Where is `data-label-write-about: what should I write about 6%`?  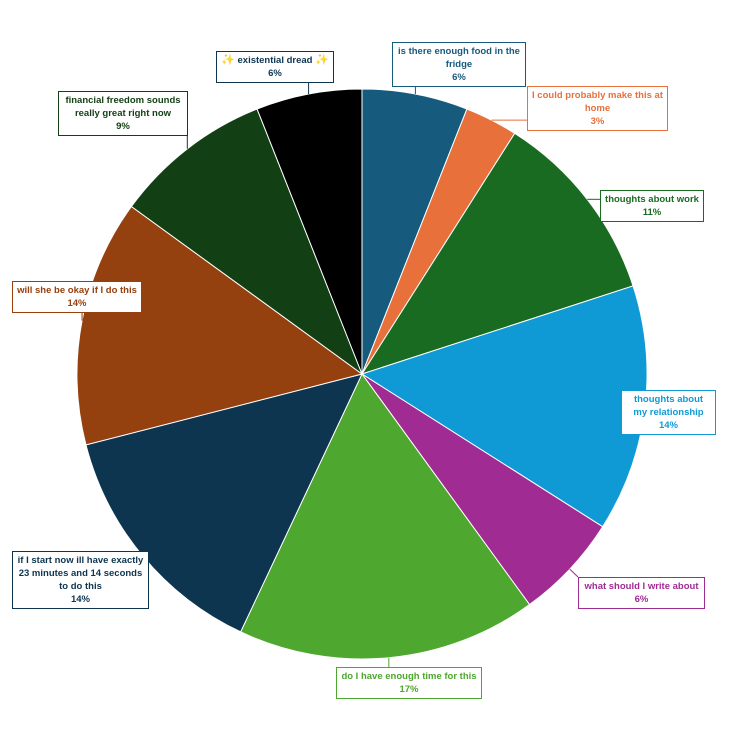 data-label-write-about: what should I write about 6% is located at coordinates (641, 593).